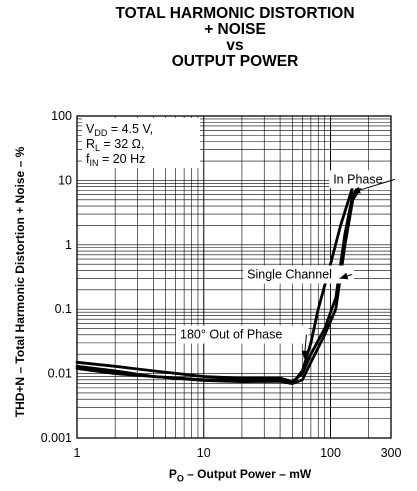  I want to click on title-line-3: vs, so click(235, 45).